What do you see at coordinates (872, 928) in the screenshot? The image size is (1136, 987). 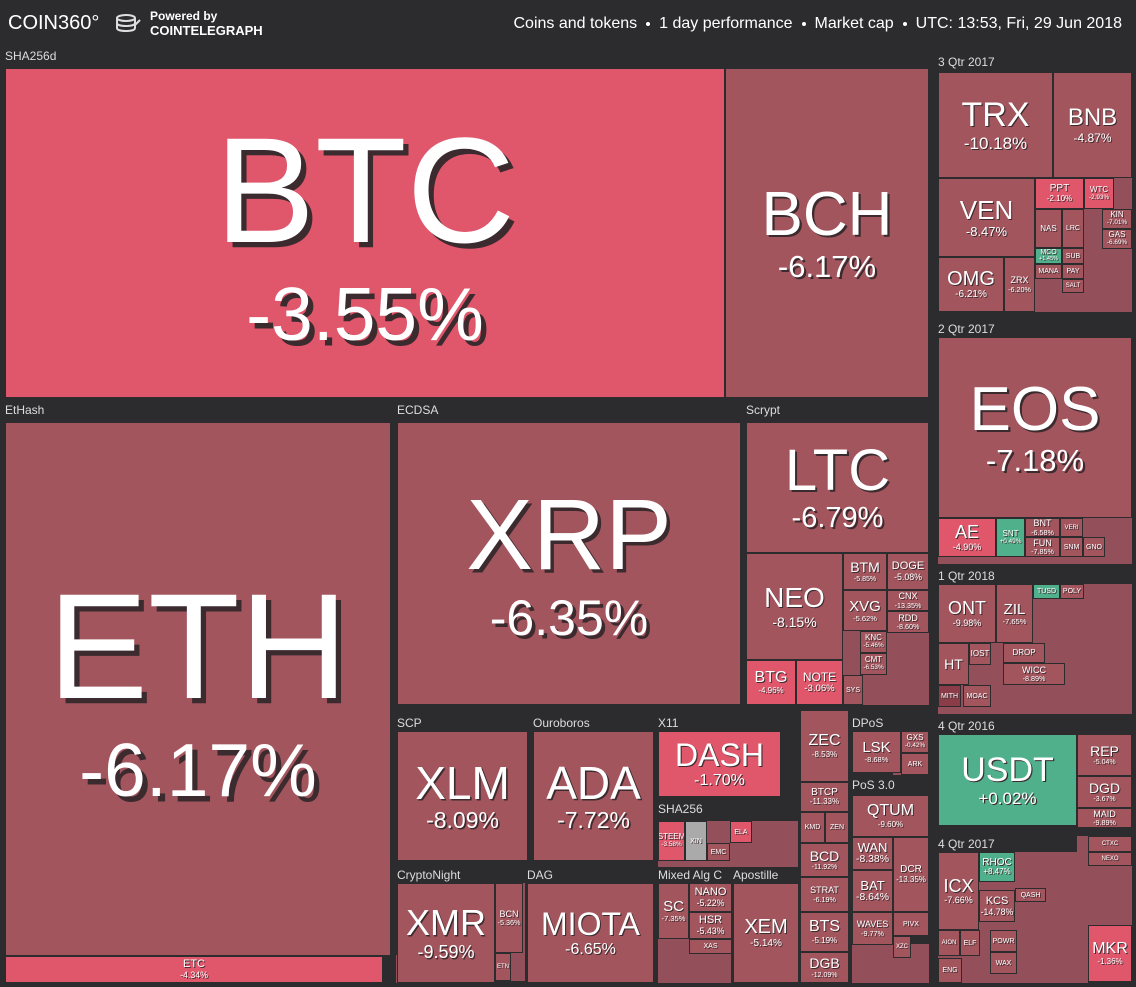 I see `coin-tile: WAVES -9.77%` at bounding box center [872, 928].